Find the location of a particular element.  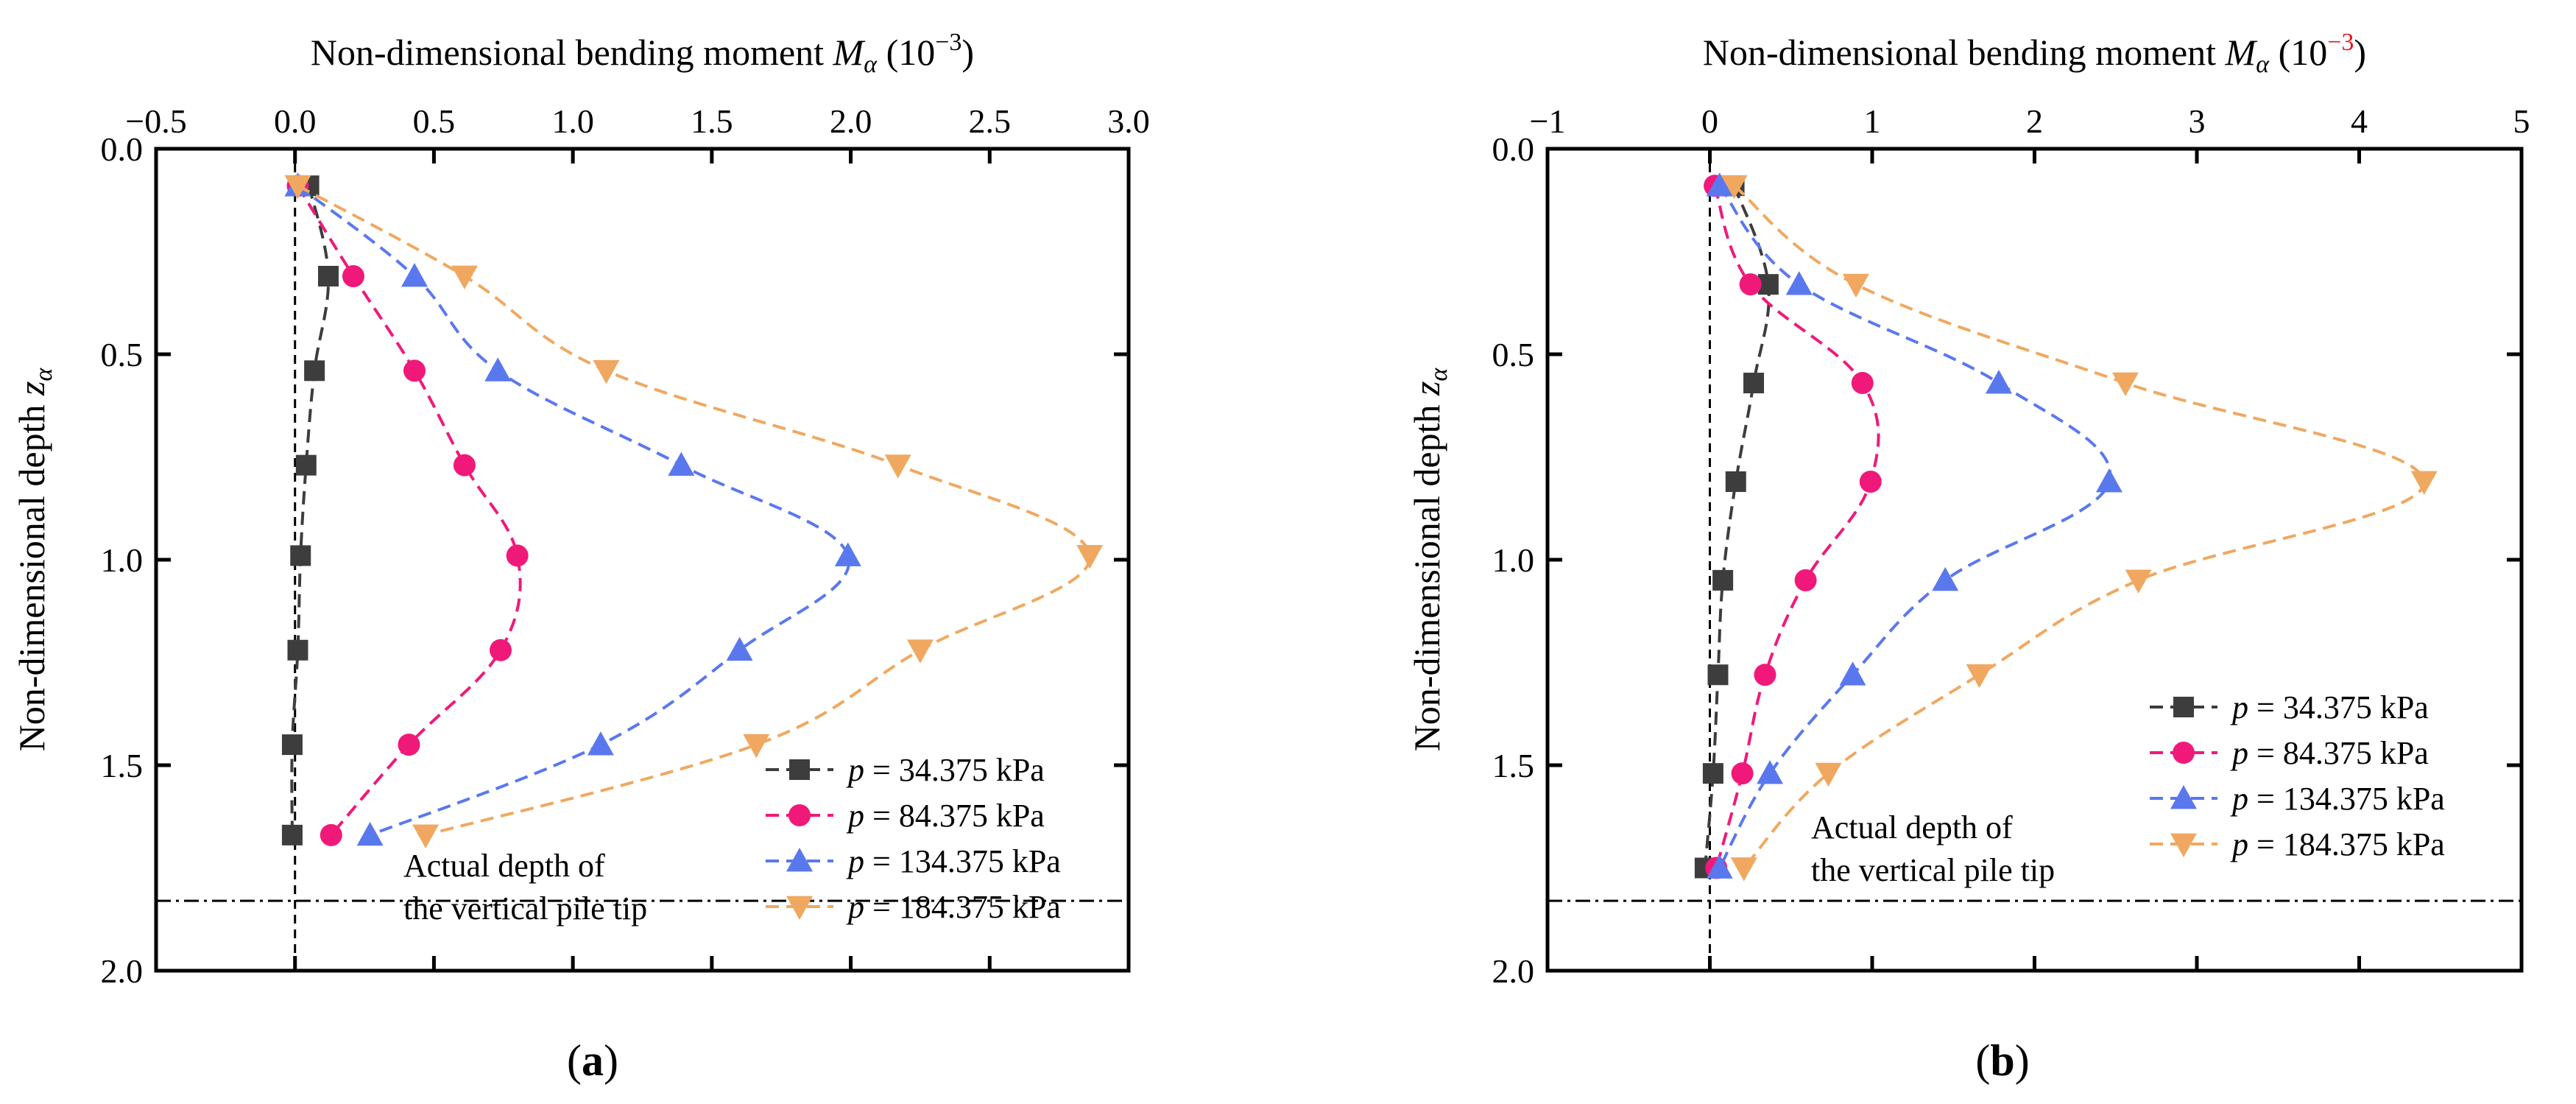

x-tick-label: 1.0 is located at coordinates (572, 121).